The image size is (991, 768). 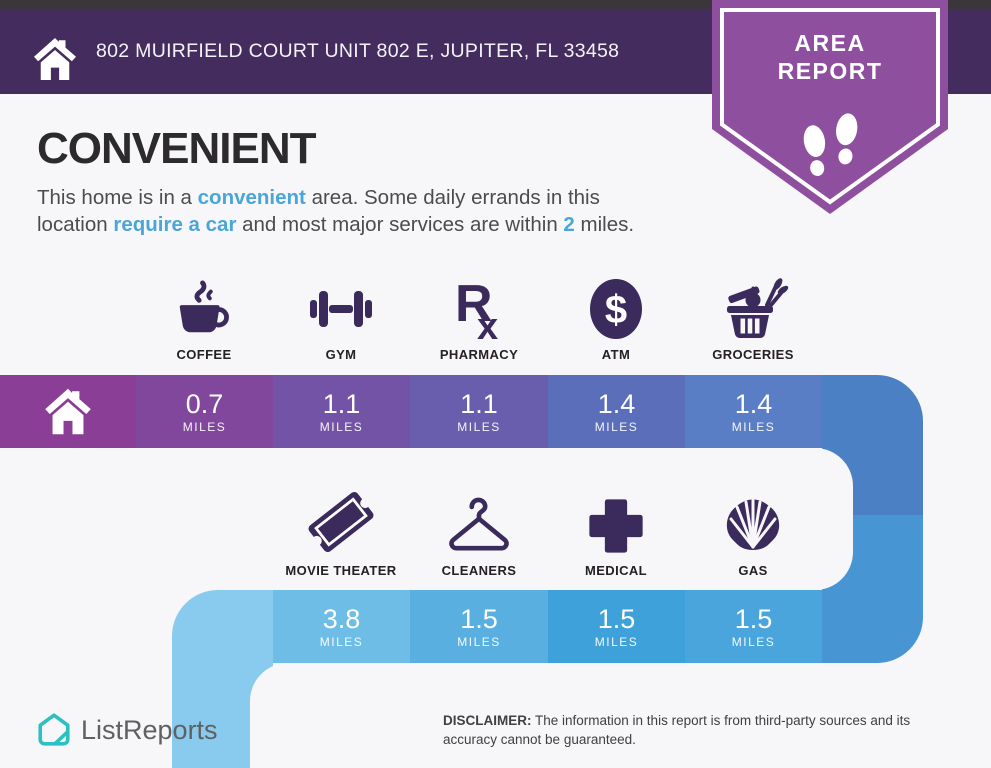 What do you see at coordinates (479, 520) in the screenshot?
I see `hanger-icon` at bounding box center [479, 520].